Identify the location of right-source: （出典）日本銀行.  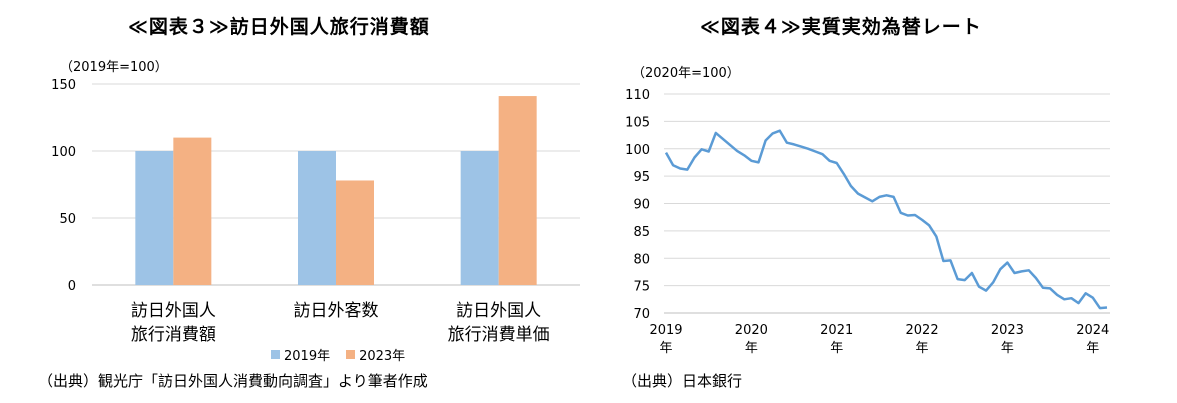
(682, 381).